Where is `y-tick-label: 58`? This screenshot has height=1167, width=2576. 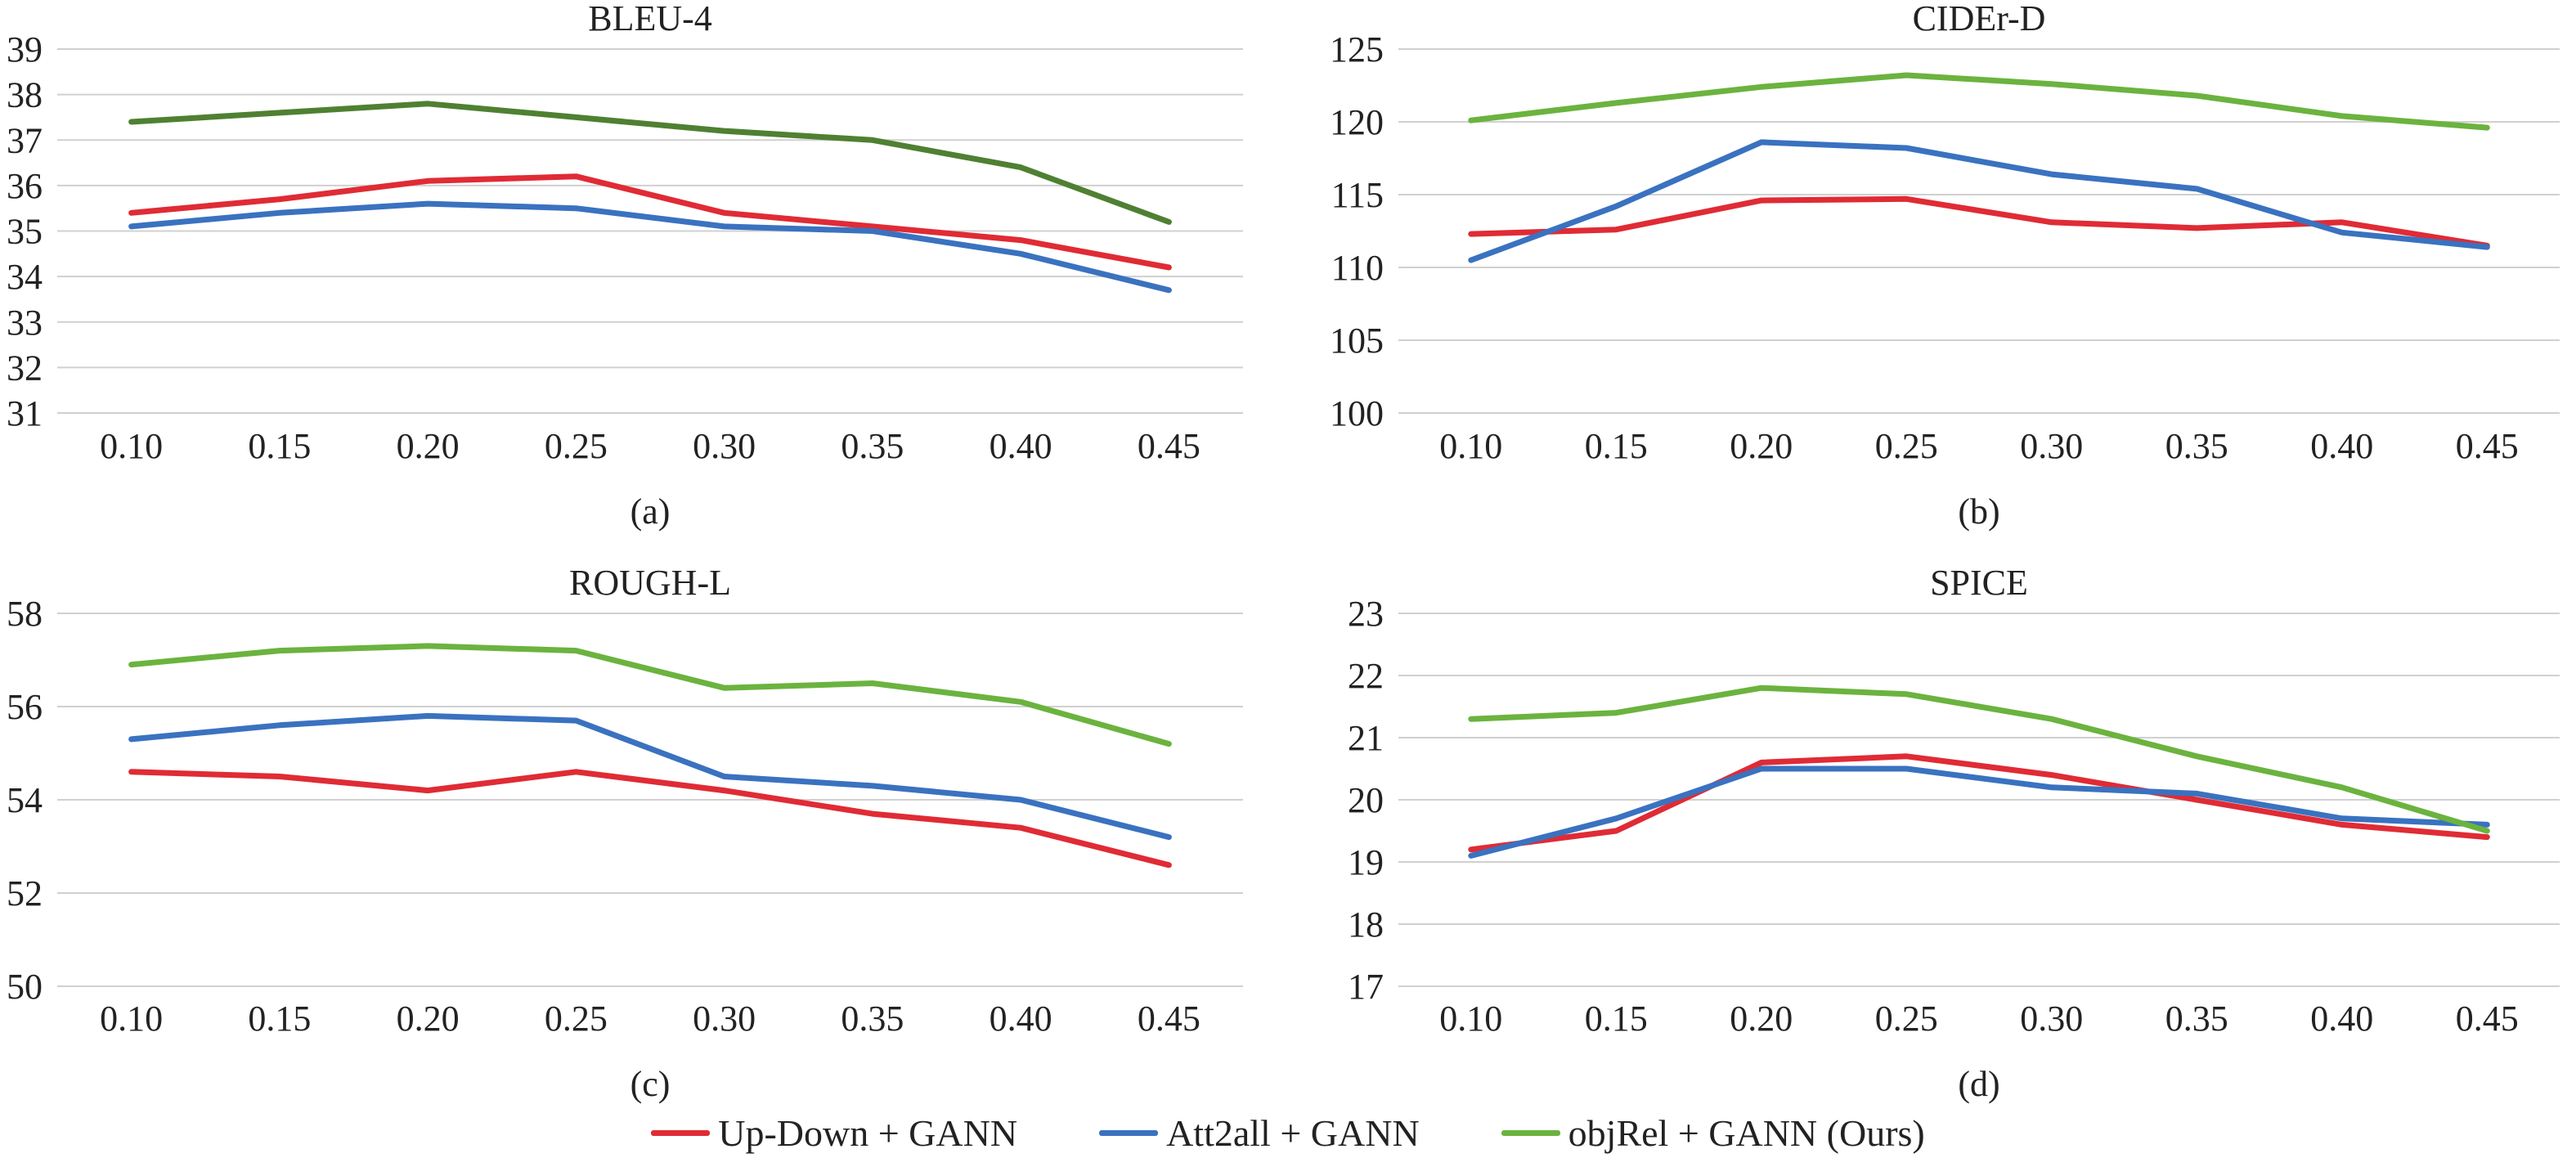
y-tick-label: 58 is located at coordinates (25, 614).